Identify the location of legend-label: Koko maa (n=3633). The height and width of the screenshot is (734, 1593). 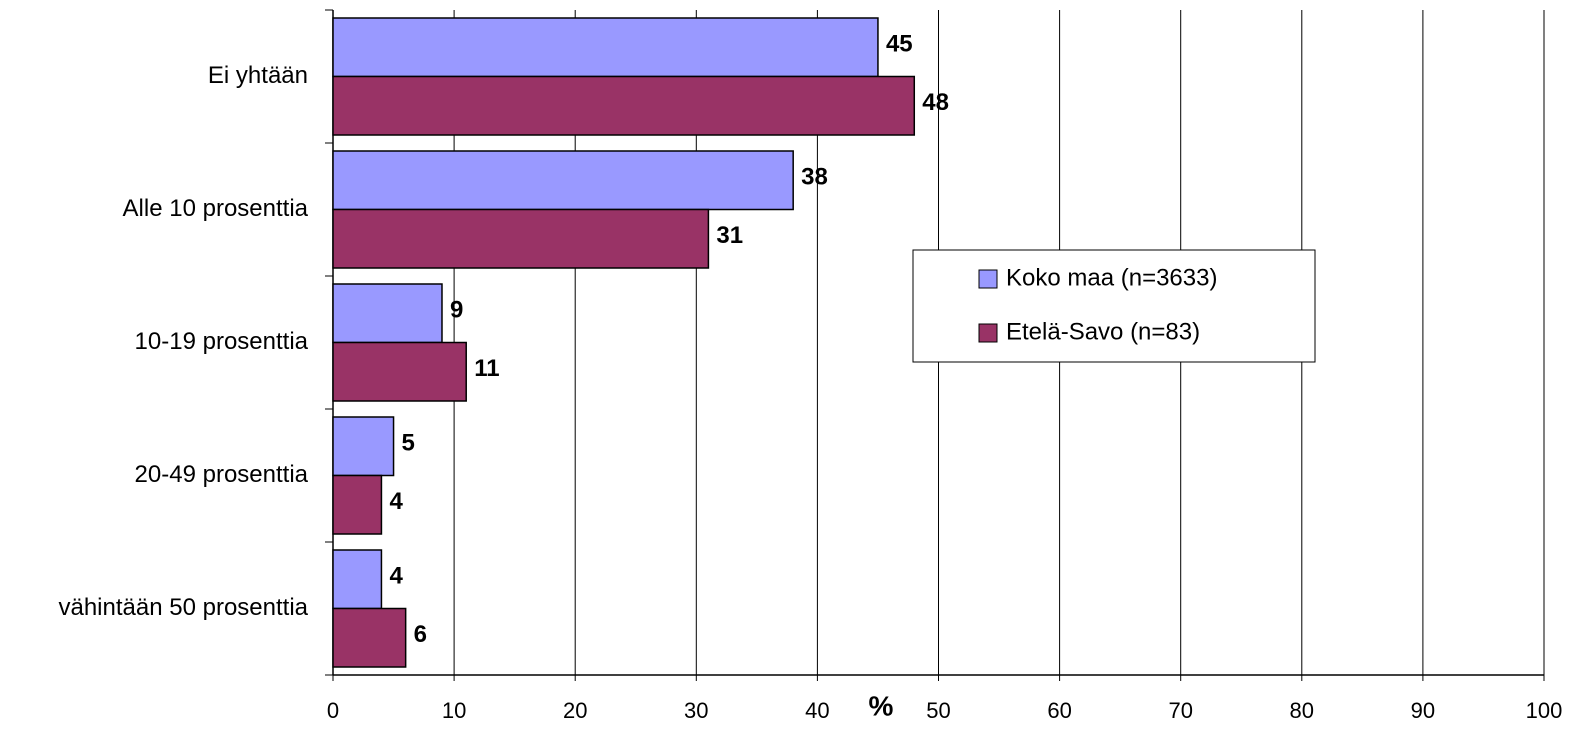
(1111, 277).